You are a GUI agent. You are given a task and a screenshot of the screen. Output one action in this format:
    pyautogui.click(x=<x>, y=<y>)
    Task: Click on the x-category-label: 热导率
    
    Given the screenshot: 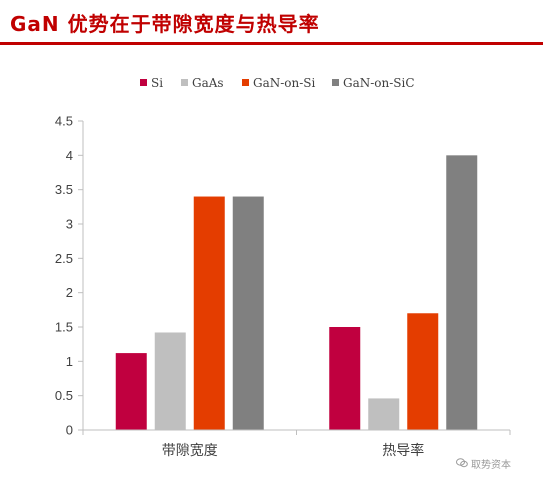 What is the action you would take?
    pyautogui.click(x=403, y=450)
    